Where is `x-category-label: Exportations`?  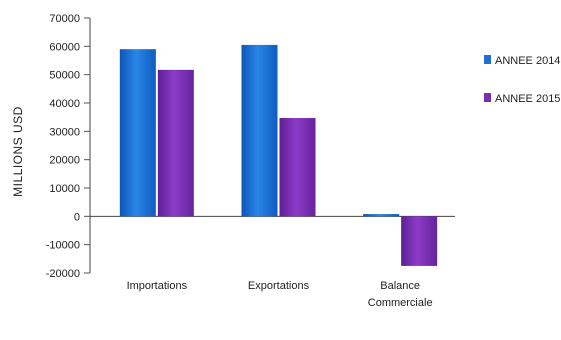
x-category-label: Exportations is located at coordinates (279, 286).